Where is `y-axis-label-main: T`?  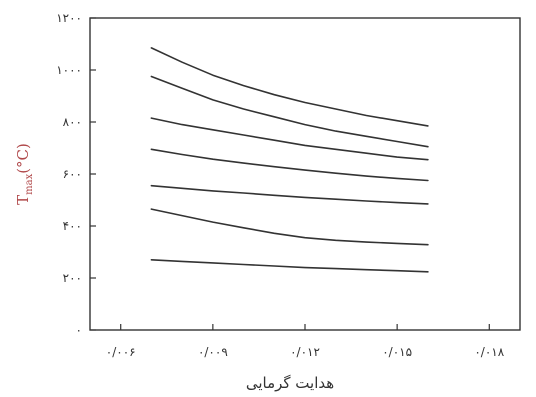
y-axis-label-main: T is located at coordinates (23, 200).